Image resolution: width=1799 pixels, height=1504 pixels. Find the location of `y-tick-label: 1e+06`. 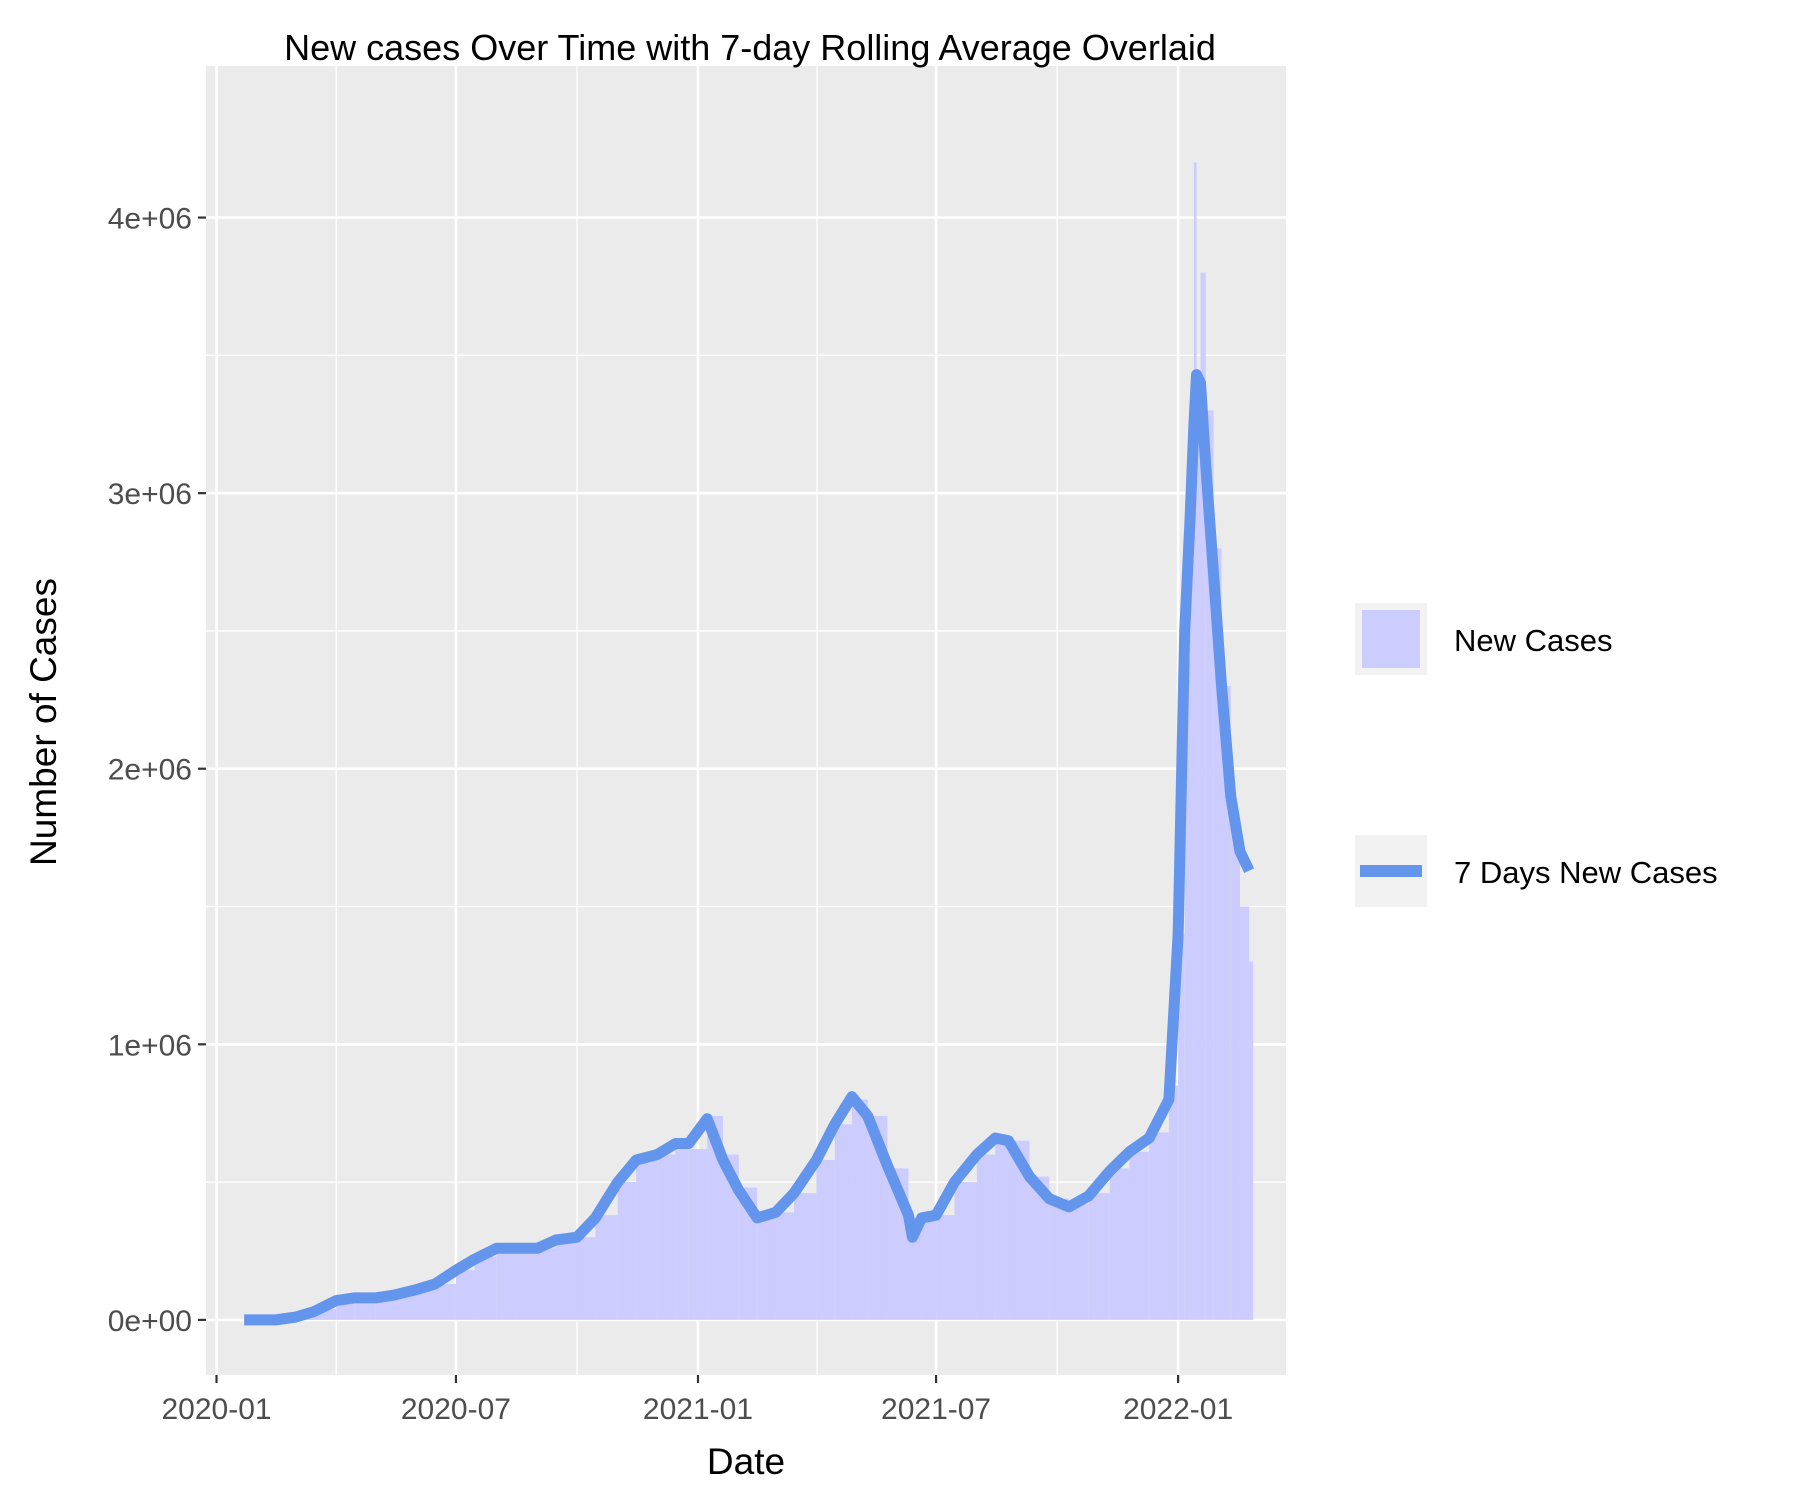

y-tick-label: 1e+06 is located at coordinates (150, 1045).